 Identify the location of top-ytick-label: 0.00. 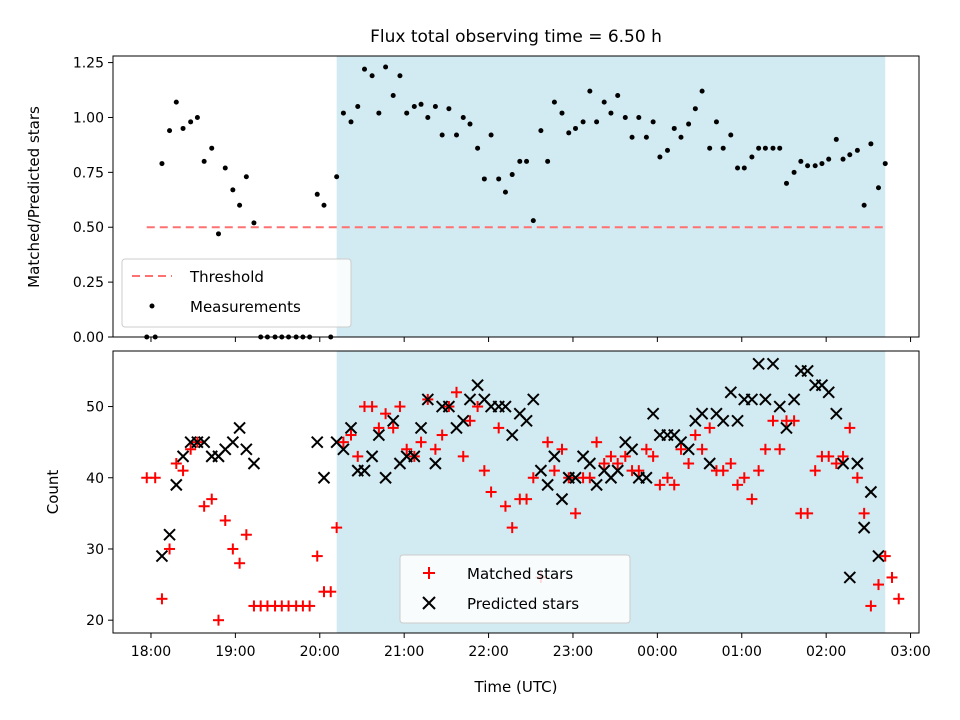
(88, 338).